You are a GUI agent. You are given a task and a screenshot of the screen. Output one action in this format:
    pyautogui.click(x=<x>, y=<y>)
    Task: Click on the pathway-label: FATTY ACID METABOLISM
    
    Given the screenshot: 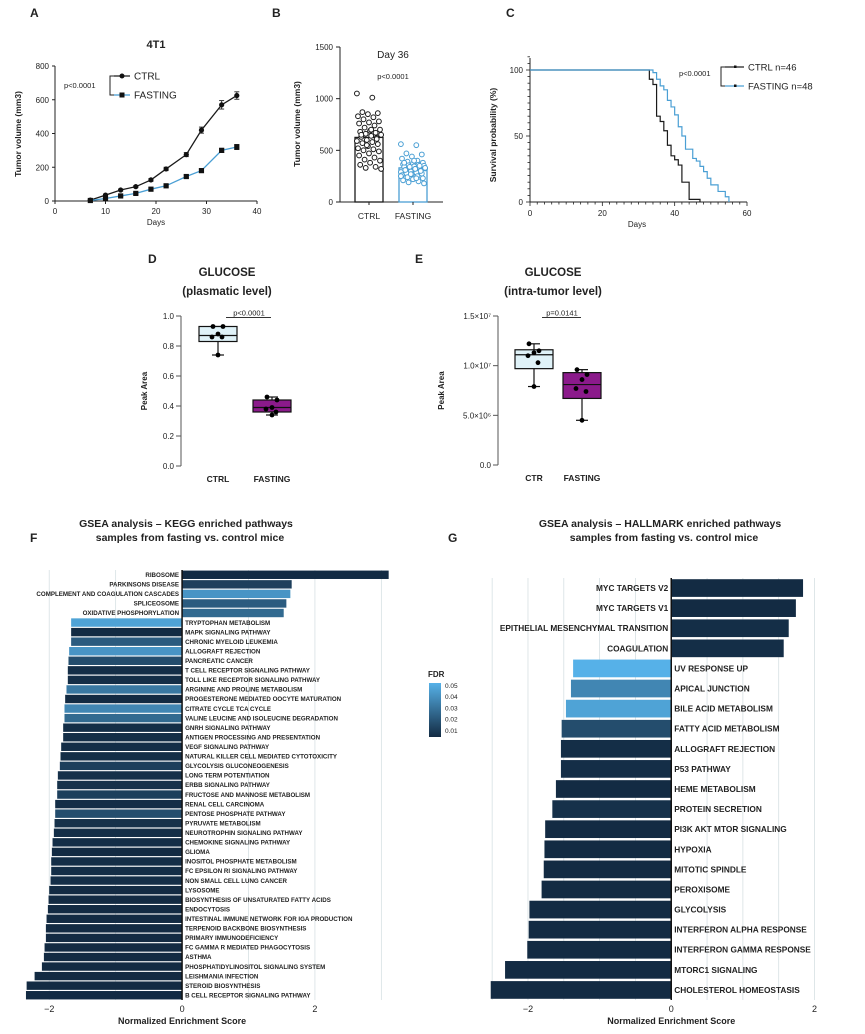 What is the action you would take?
    pyautogui.click(x=726, y=729)
    